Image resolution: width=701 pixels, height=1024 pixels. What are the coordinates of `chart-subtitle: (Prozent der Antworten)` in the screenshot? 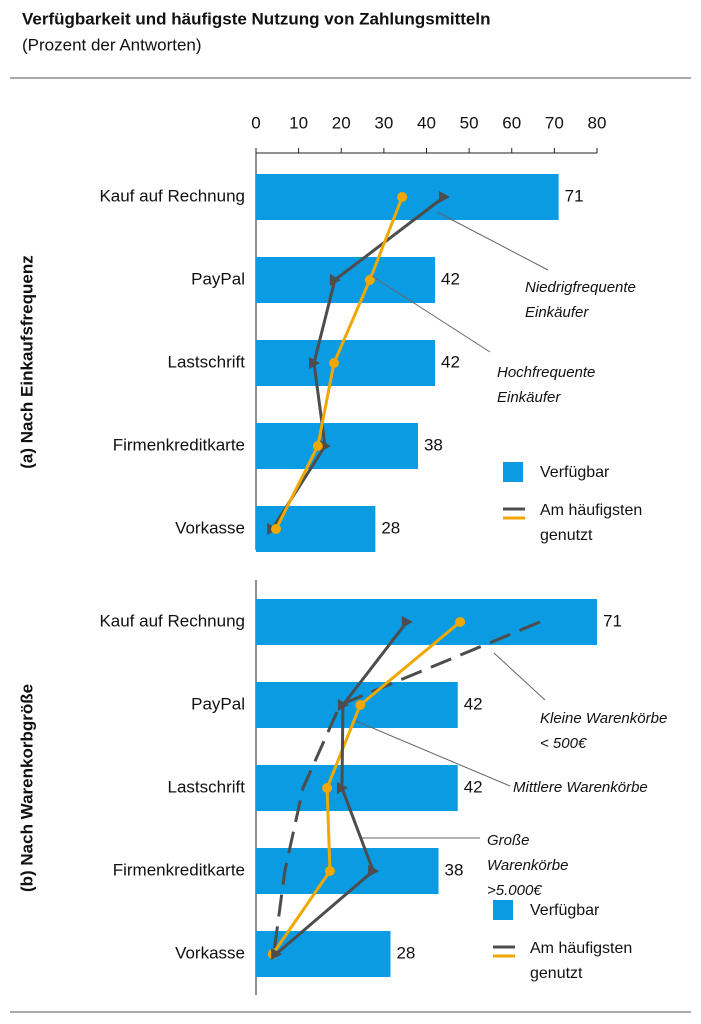 It's located at (112, 44).